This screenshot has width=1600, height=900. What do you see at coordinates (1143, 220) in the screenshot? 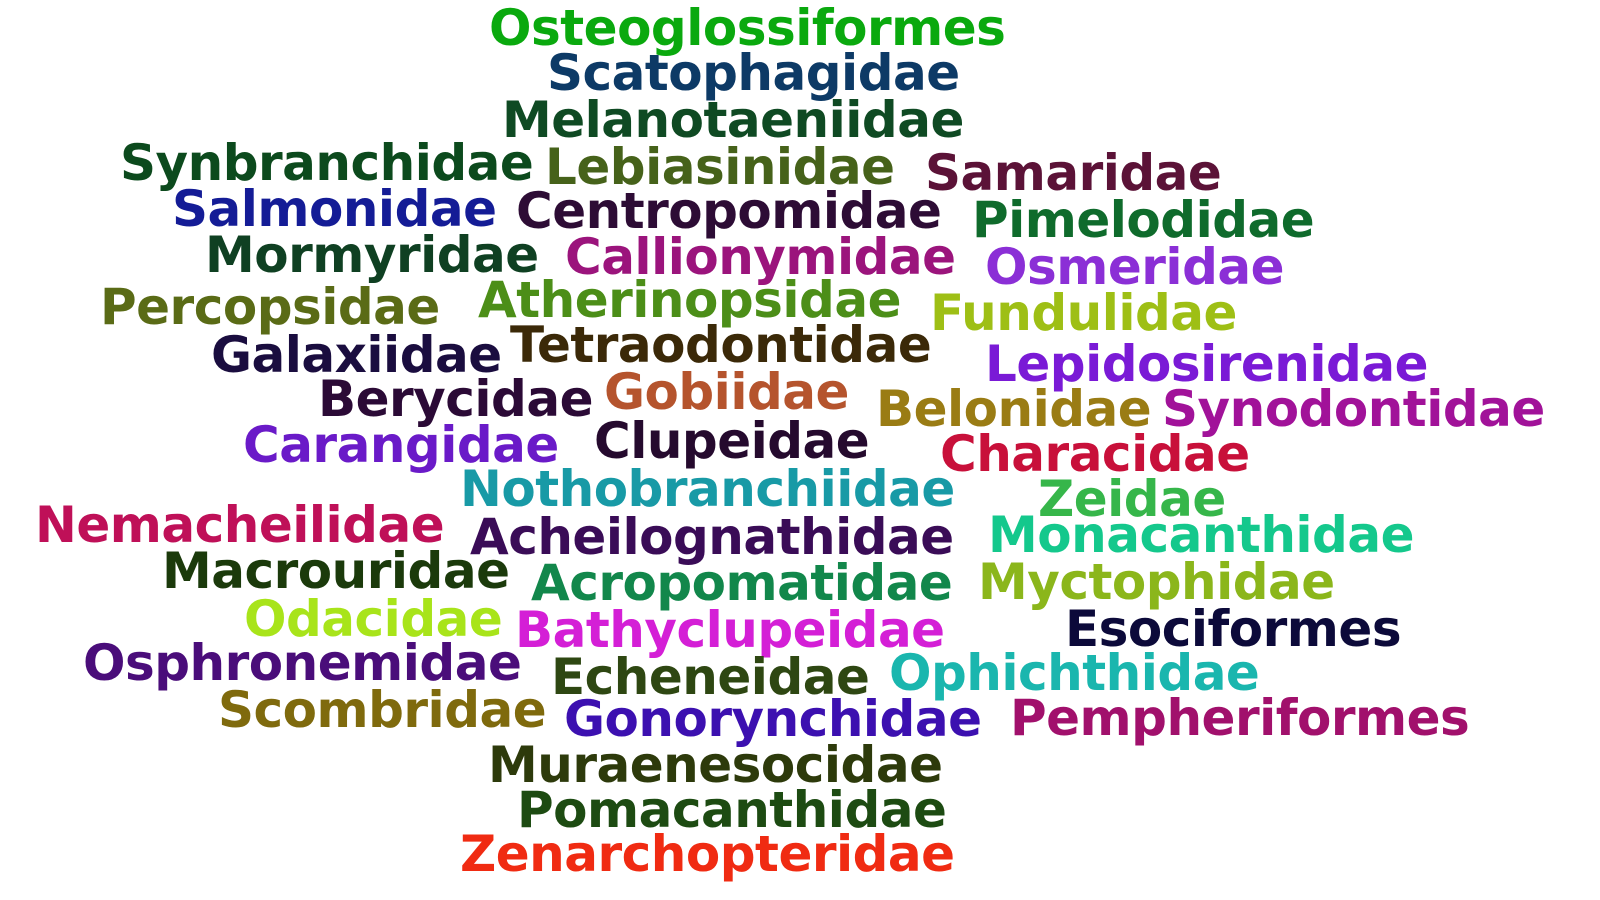
I see `word: Pimelodidae` at bounding box center [1143, 220].